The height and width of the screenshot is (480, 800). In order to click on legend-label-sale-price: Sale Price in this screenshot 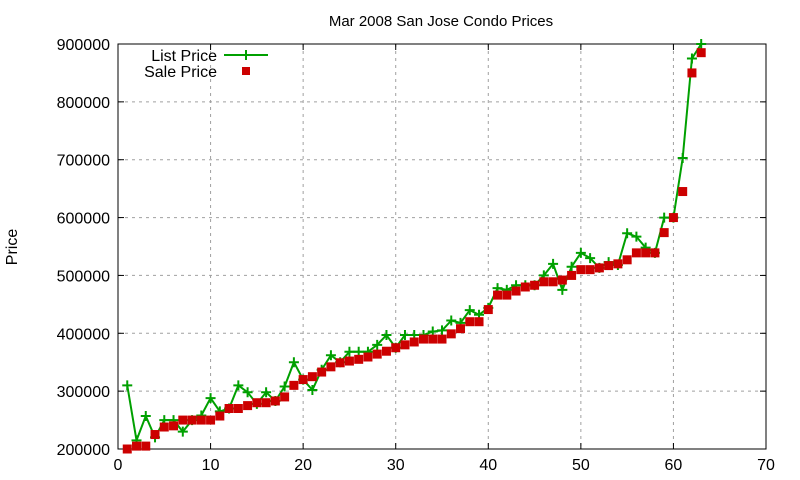, I will do `click(180, 72)`.